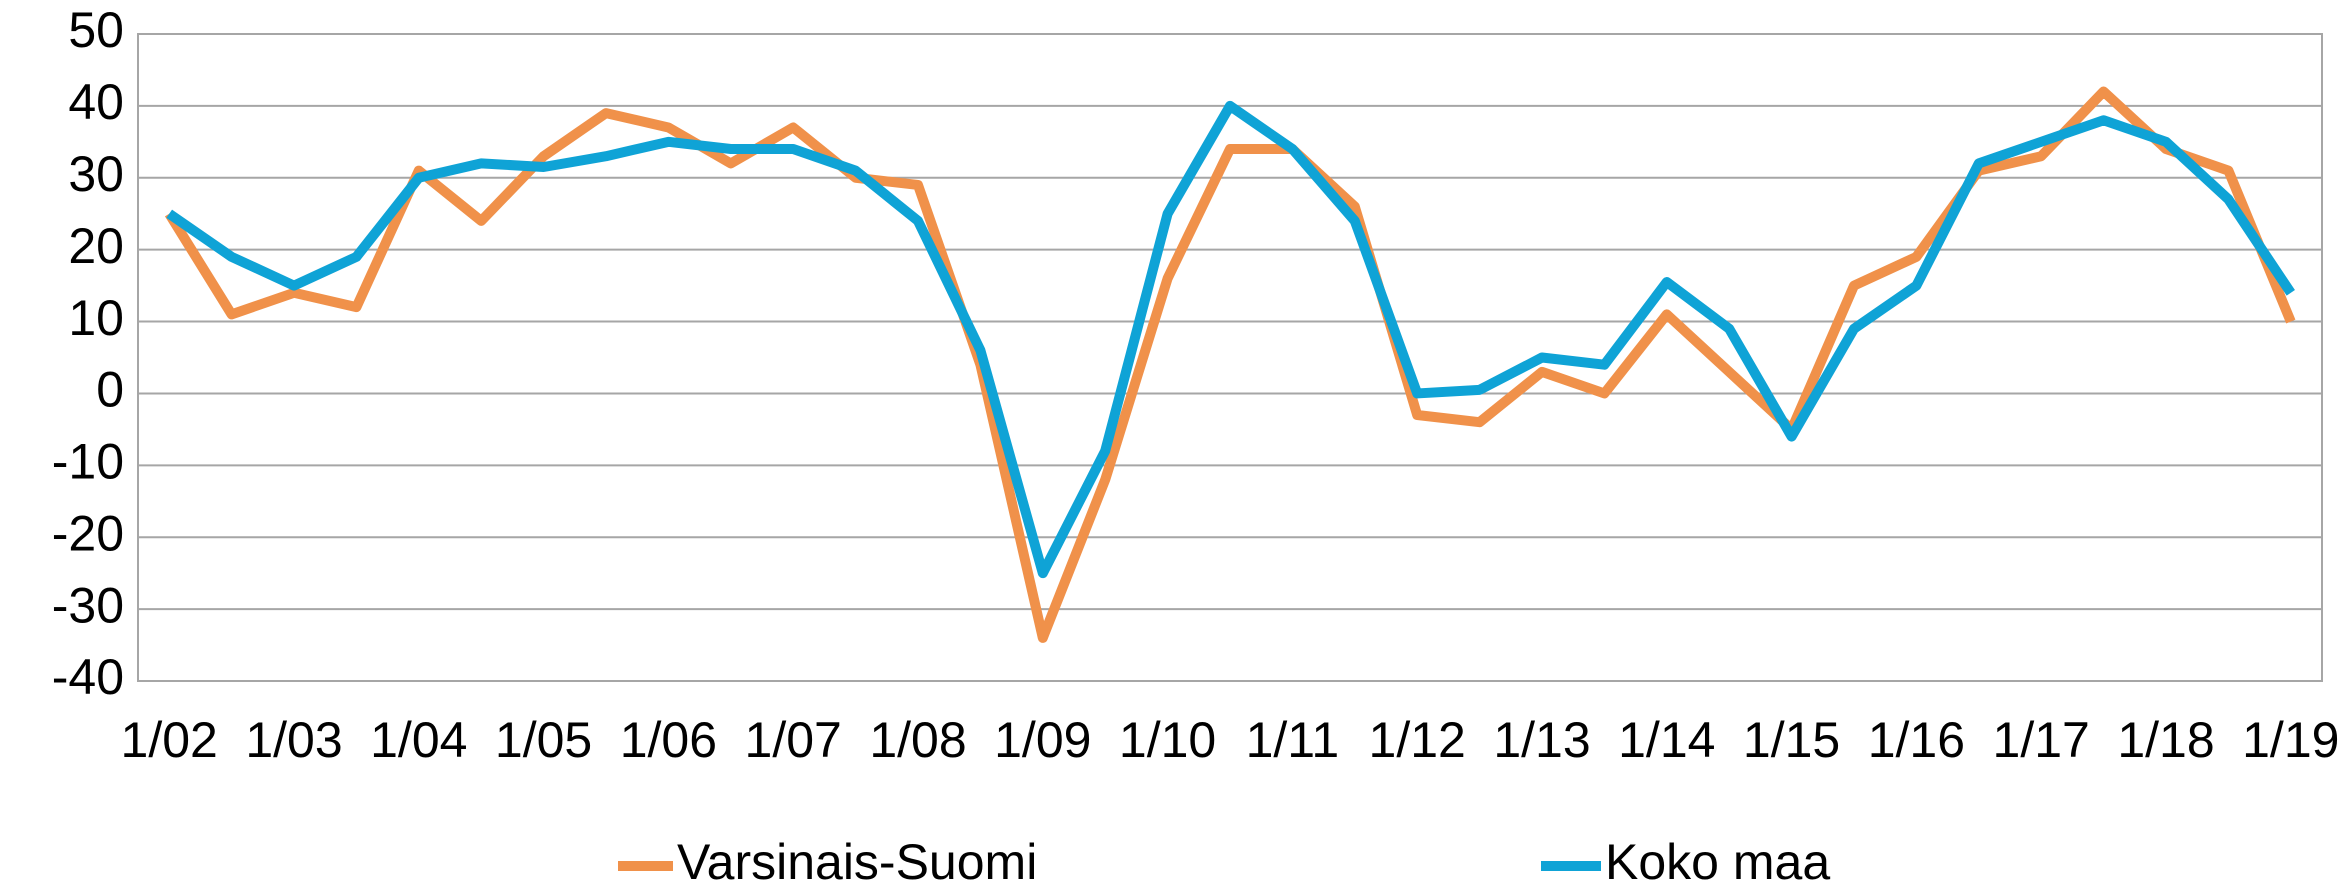 The width and height of the screenshot is (2346, 886). What do you see at coordinates (1167, 740) in the screenshot?
I see `x-tick-label: 1/10` at bounding box center [1167, 740].